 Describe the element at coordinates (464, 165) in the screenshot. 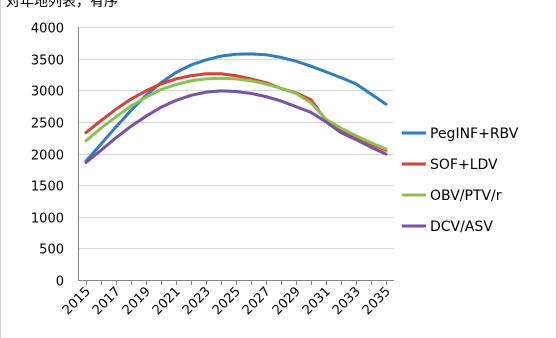

I see `legend-label: SOF+LDV` at that location.